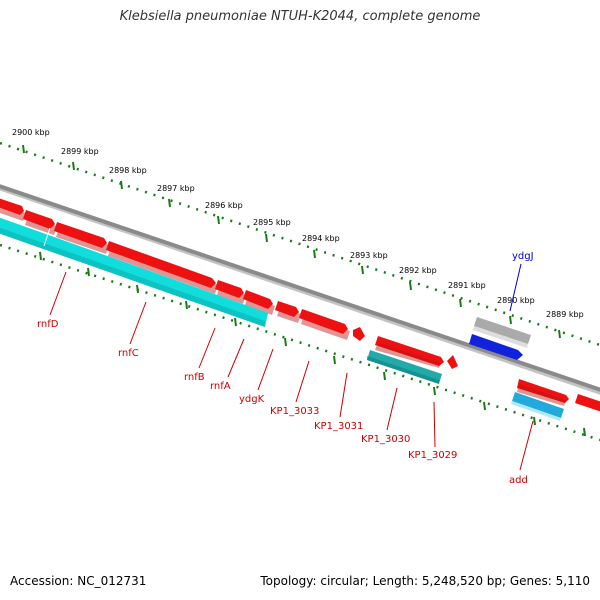  Describe the element at coordinates (502, 330) in the screenshot. I see `cds-bar-grey` at that location.